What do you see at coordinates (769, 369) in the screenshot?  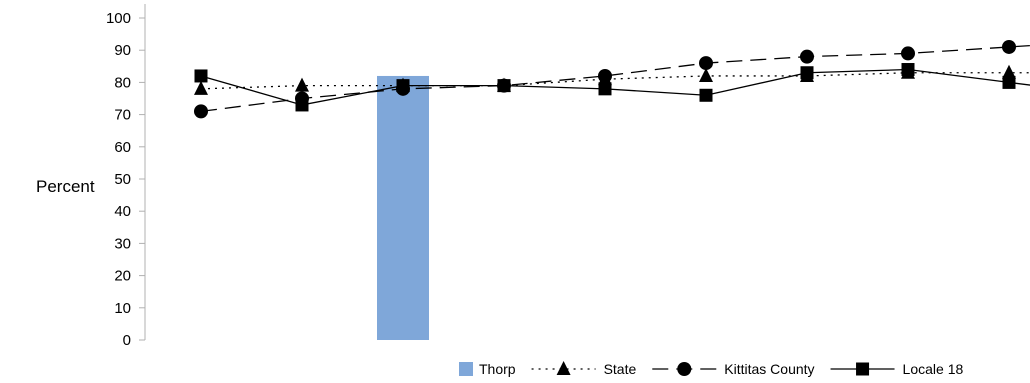 I see `legend-label-kittitas-county: Kittitas County` at bounding box center [769, 369].